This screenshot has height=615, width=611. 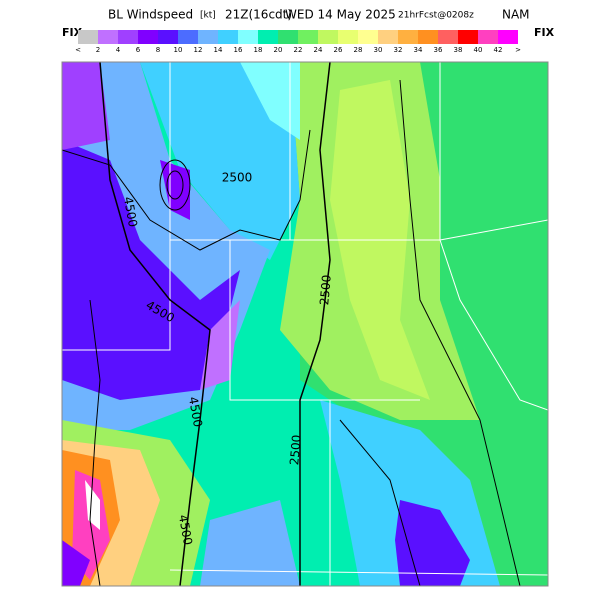 I want to click on legend-label: 42, so click(x=498, y=50).